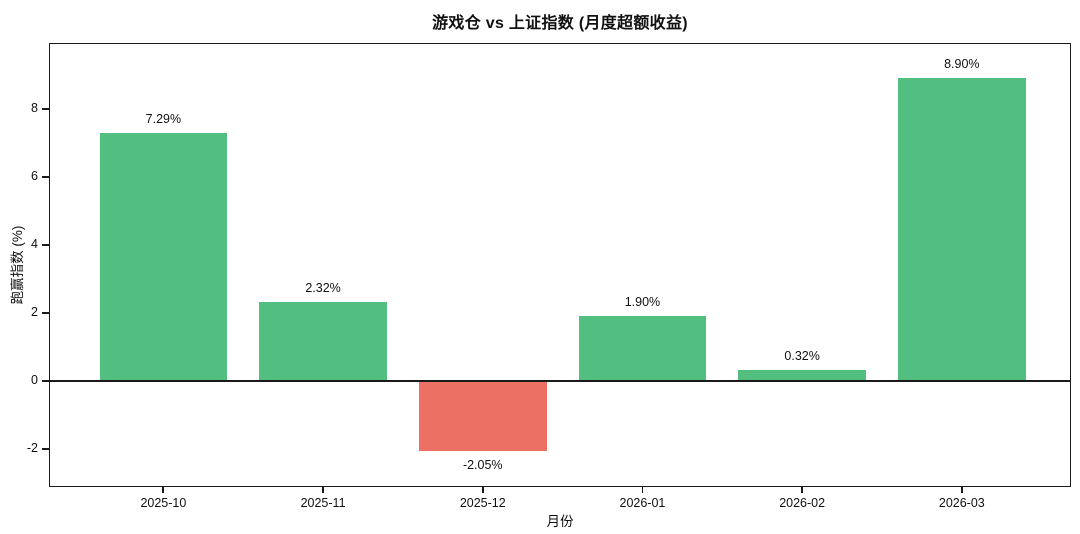 Image resolution: width=1080 pixels, height=534 pixels. Describe the element at coordinates (34, 107) in the screenshot. I see `y-tick-label: 8` at that location.